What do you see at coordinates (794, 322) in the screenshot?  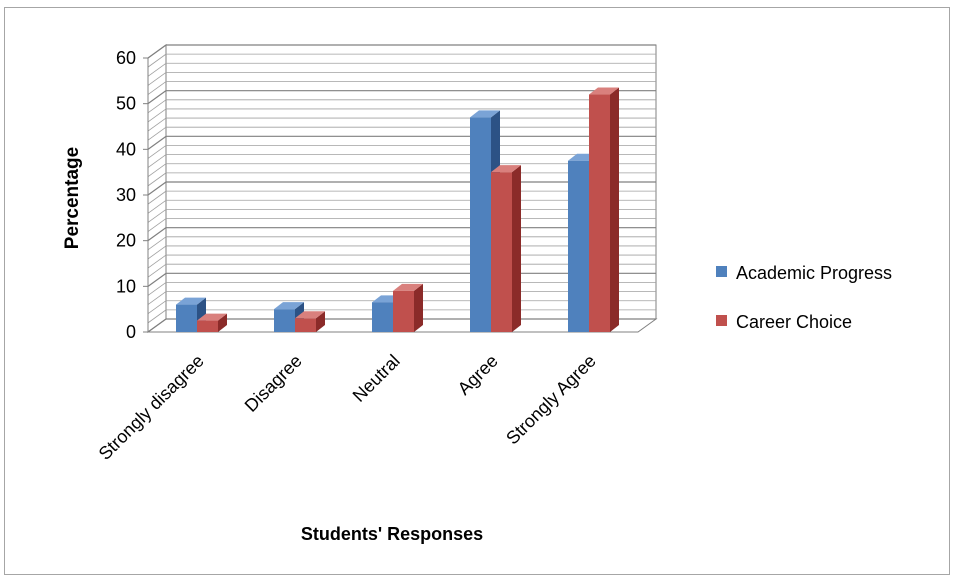 I see `legend-label-career-choice: Career Choice` at bounding box center [794, 322].